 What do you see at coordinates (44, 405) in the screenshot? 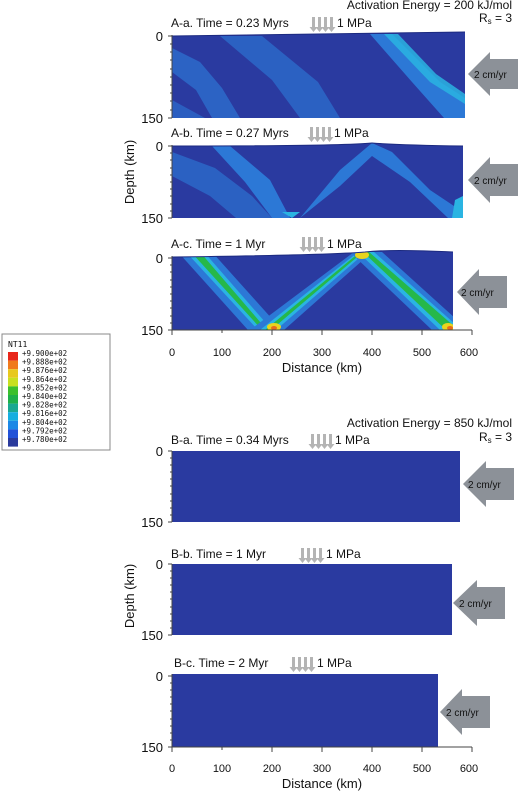
I see `legend-entry-label: +9.828e+02` at bounding box center [44, 405].